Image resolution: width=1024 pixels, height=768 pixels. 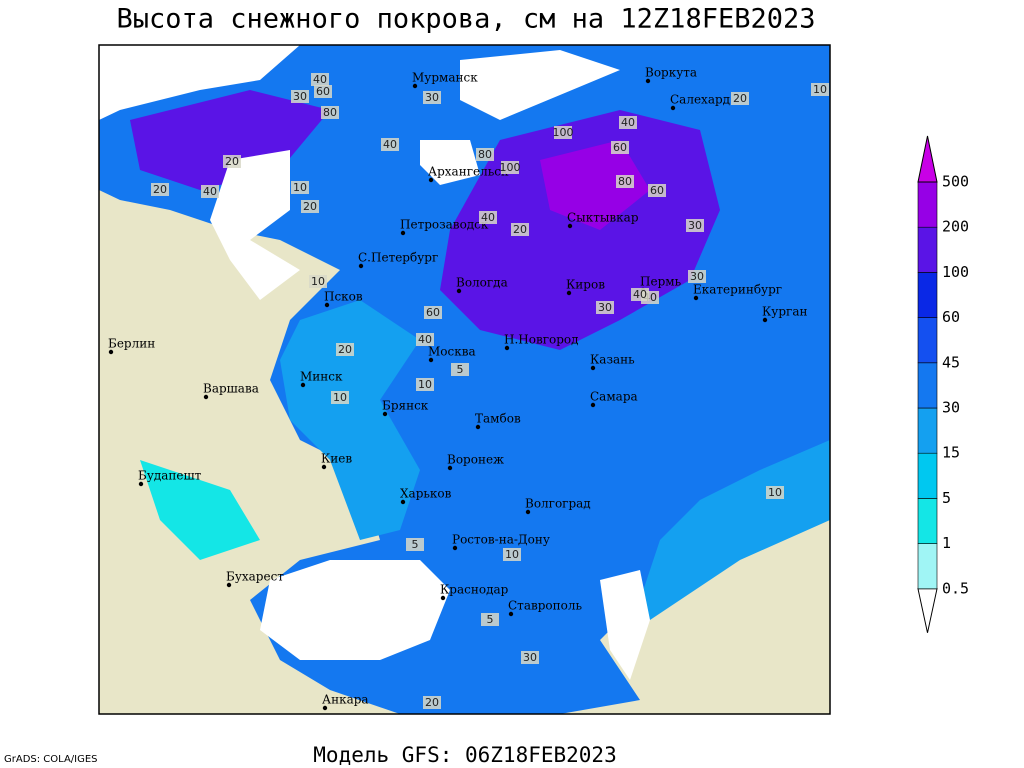 What do you see at coordinates (545, 606) in the screenshot?
I see `city-label: Ставрополь` at bounding box center [545, 606].